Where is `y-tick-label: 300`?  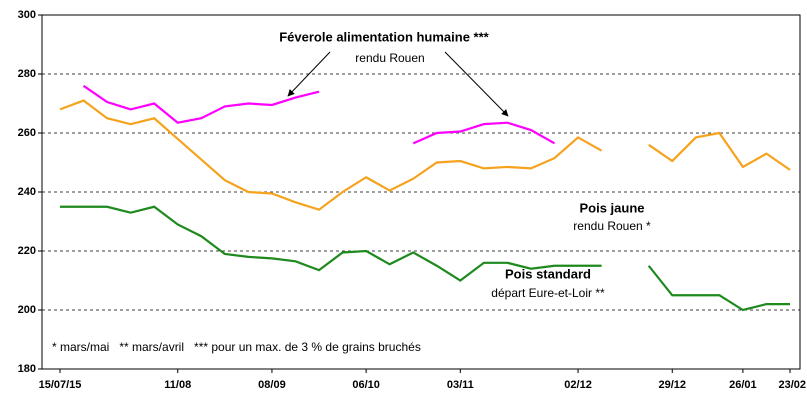 y-tick-label: 300 is located at coordinates (27, 15).